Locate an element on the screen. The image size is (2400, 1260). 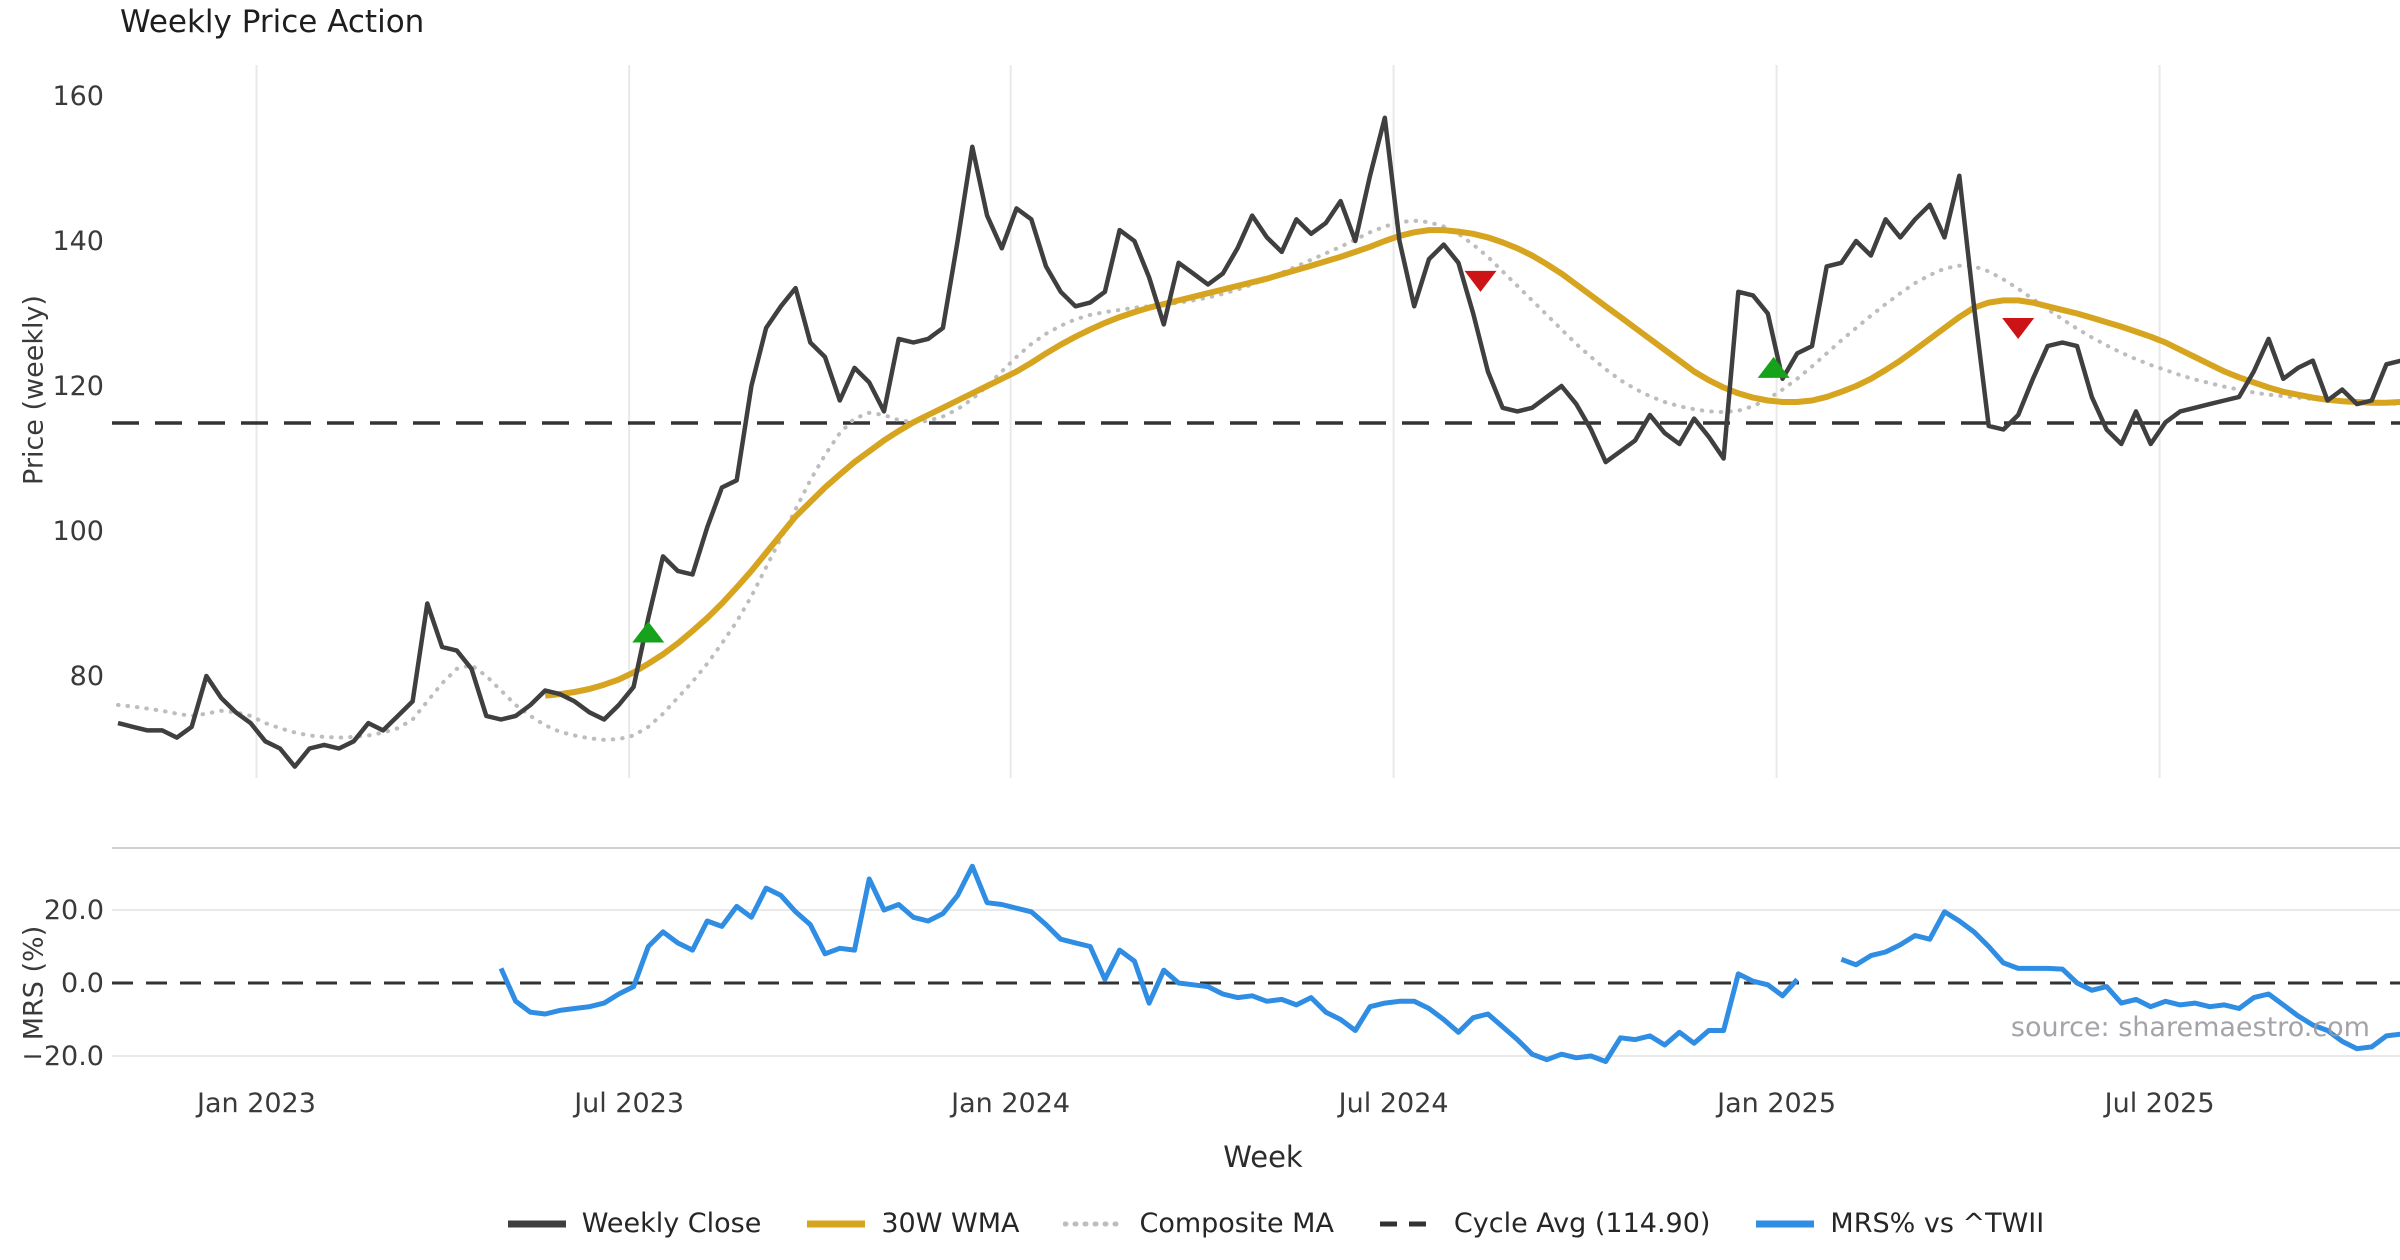
x-tick-label: Jul 2024 is located at coordinates (1393, 1103).